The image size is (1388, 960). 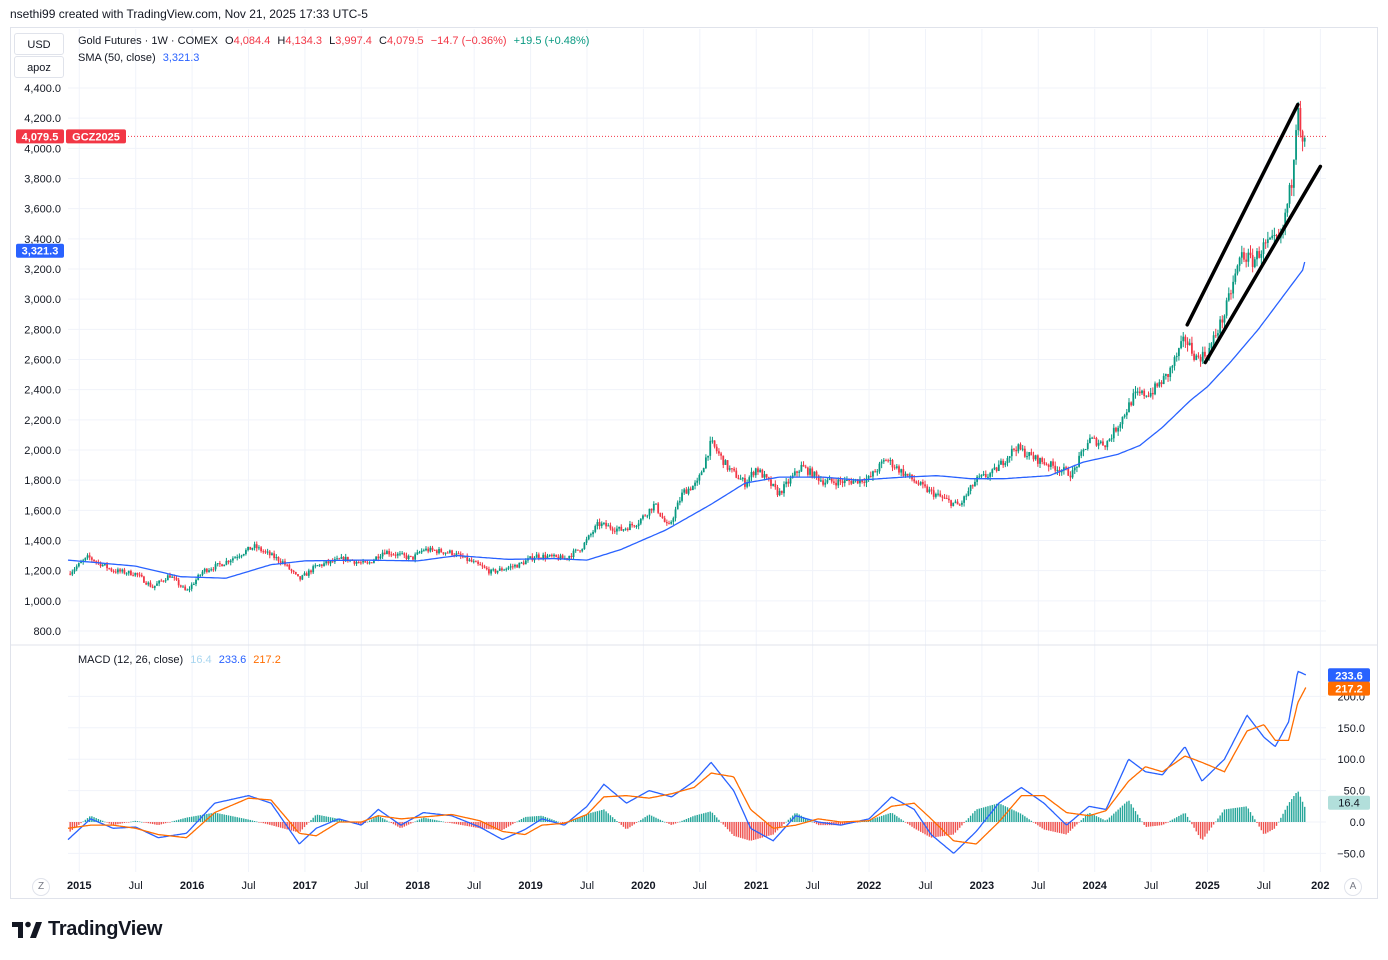 What do you see at coordinates (181, 660) in the screenshot?
I see `macd-legend: MACD (12, 26, close) 16.4 233.6 217.2` at bounding box center [181, 660].